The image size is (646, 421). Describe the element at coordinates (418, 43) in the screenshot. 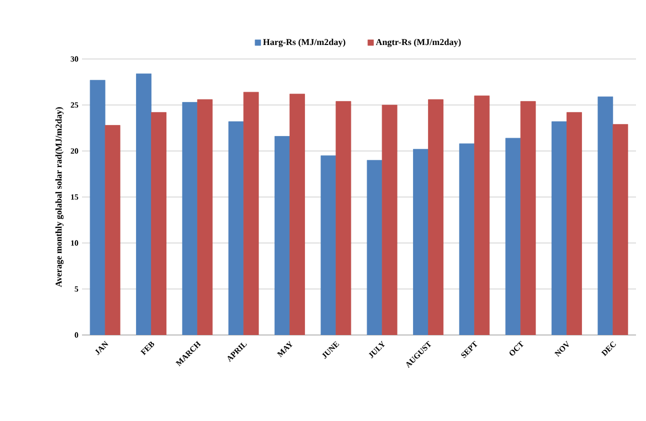

I see `legend-label: Angtr-Rs (MJ/m2day)` at that location.